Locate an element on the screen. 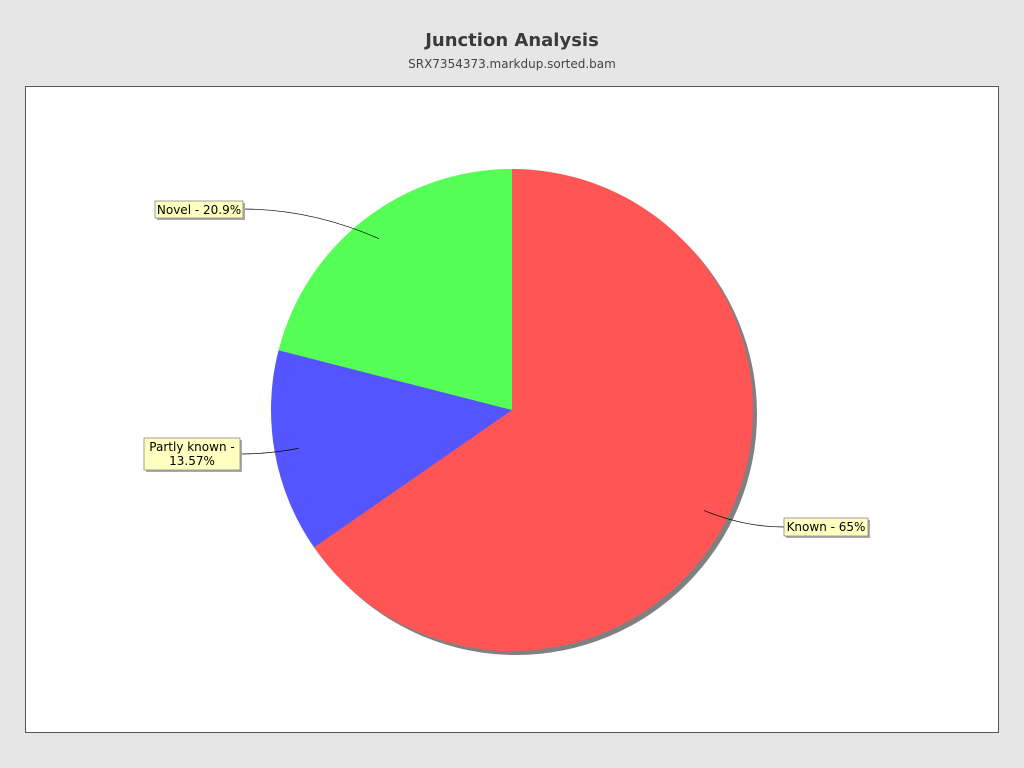  slice-label-1: Partly known -13.57% is located at coordinates (191, 454).